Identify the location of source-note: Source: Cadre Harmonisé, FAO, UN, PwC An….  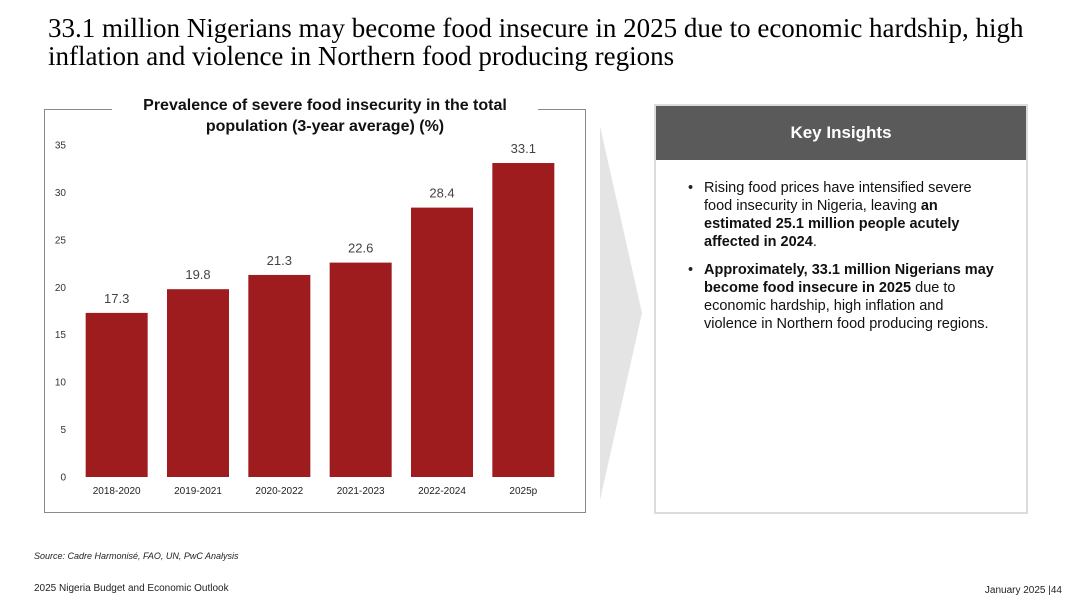
(136, 556).